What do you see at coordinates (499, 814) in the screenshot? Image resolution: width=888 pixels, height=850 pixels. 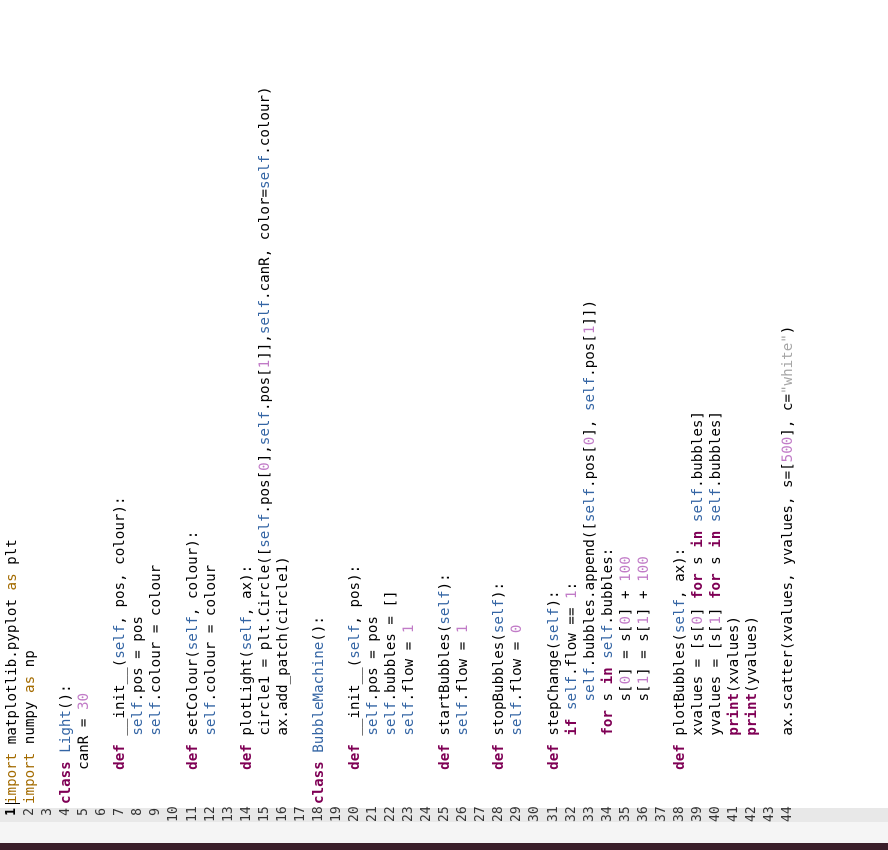 I see `line-number: 28` at bounding box center [499, 814].